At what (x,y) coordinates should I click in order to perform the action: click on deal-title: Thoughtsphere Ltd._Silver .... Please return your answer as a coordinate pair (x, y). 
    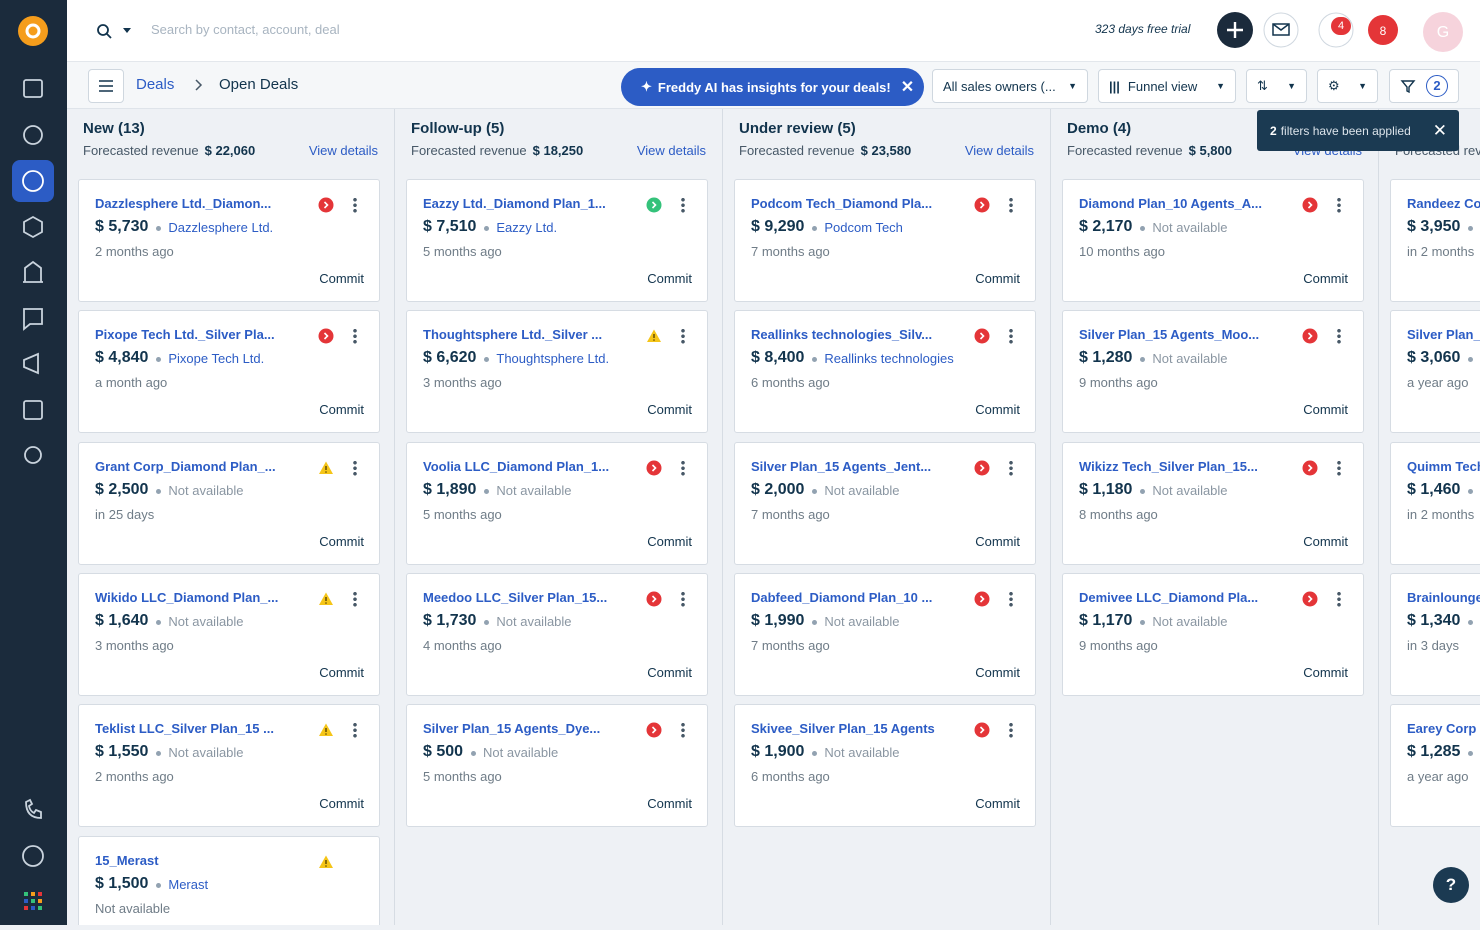
    Looking at the image, I should click on (513, 335).